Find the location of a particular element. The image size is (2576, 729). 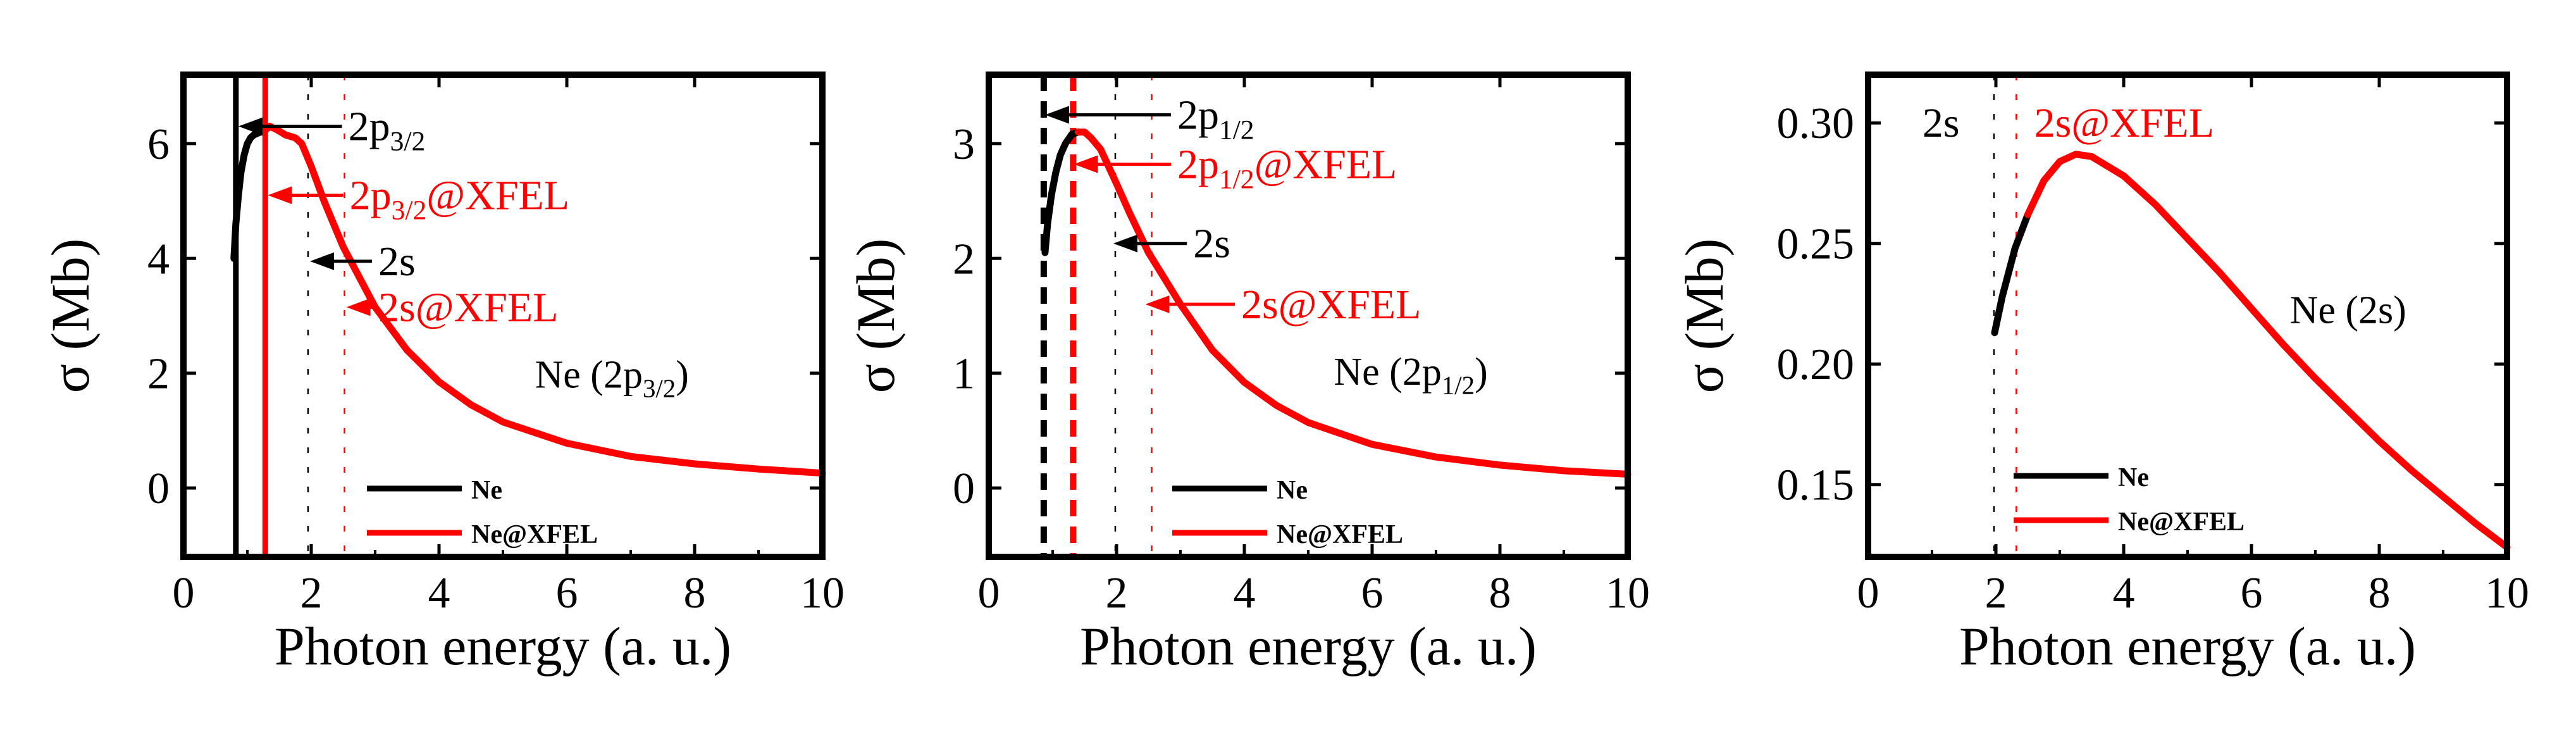

plot2-annotation-2: 2s is located at coordinates (1212, 244).